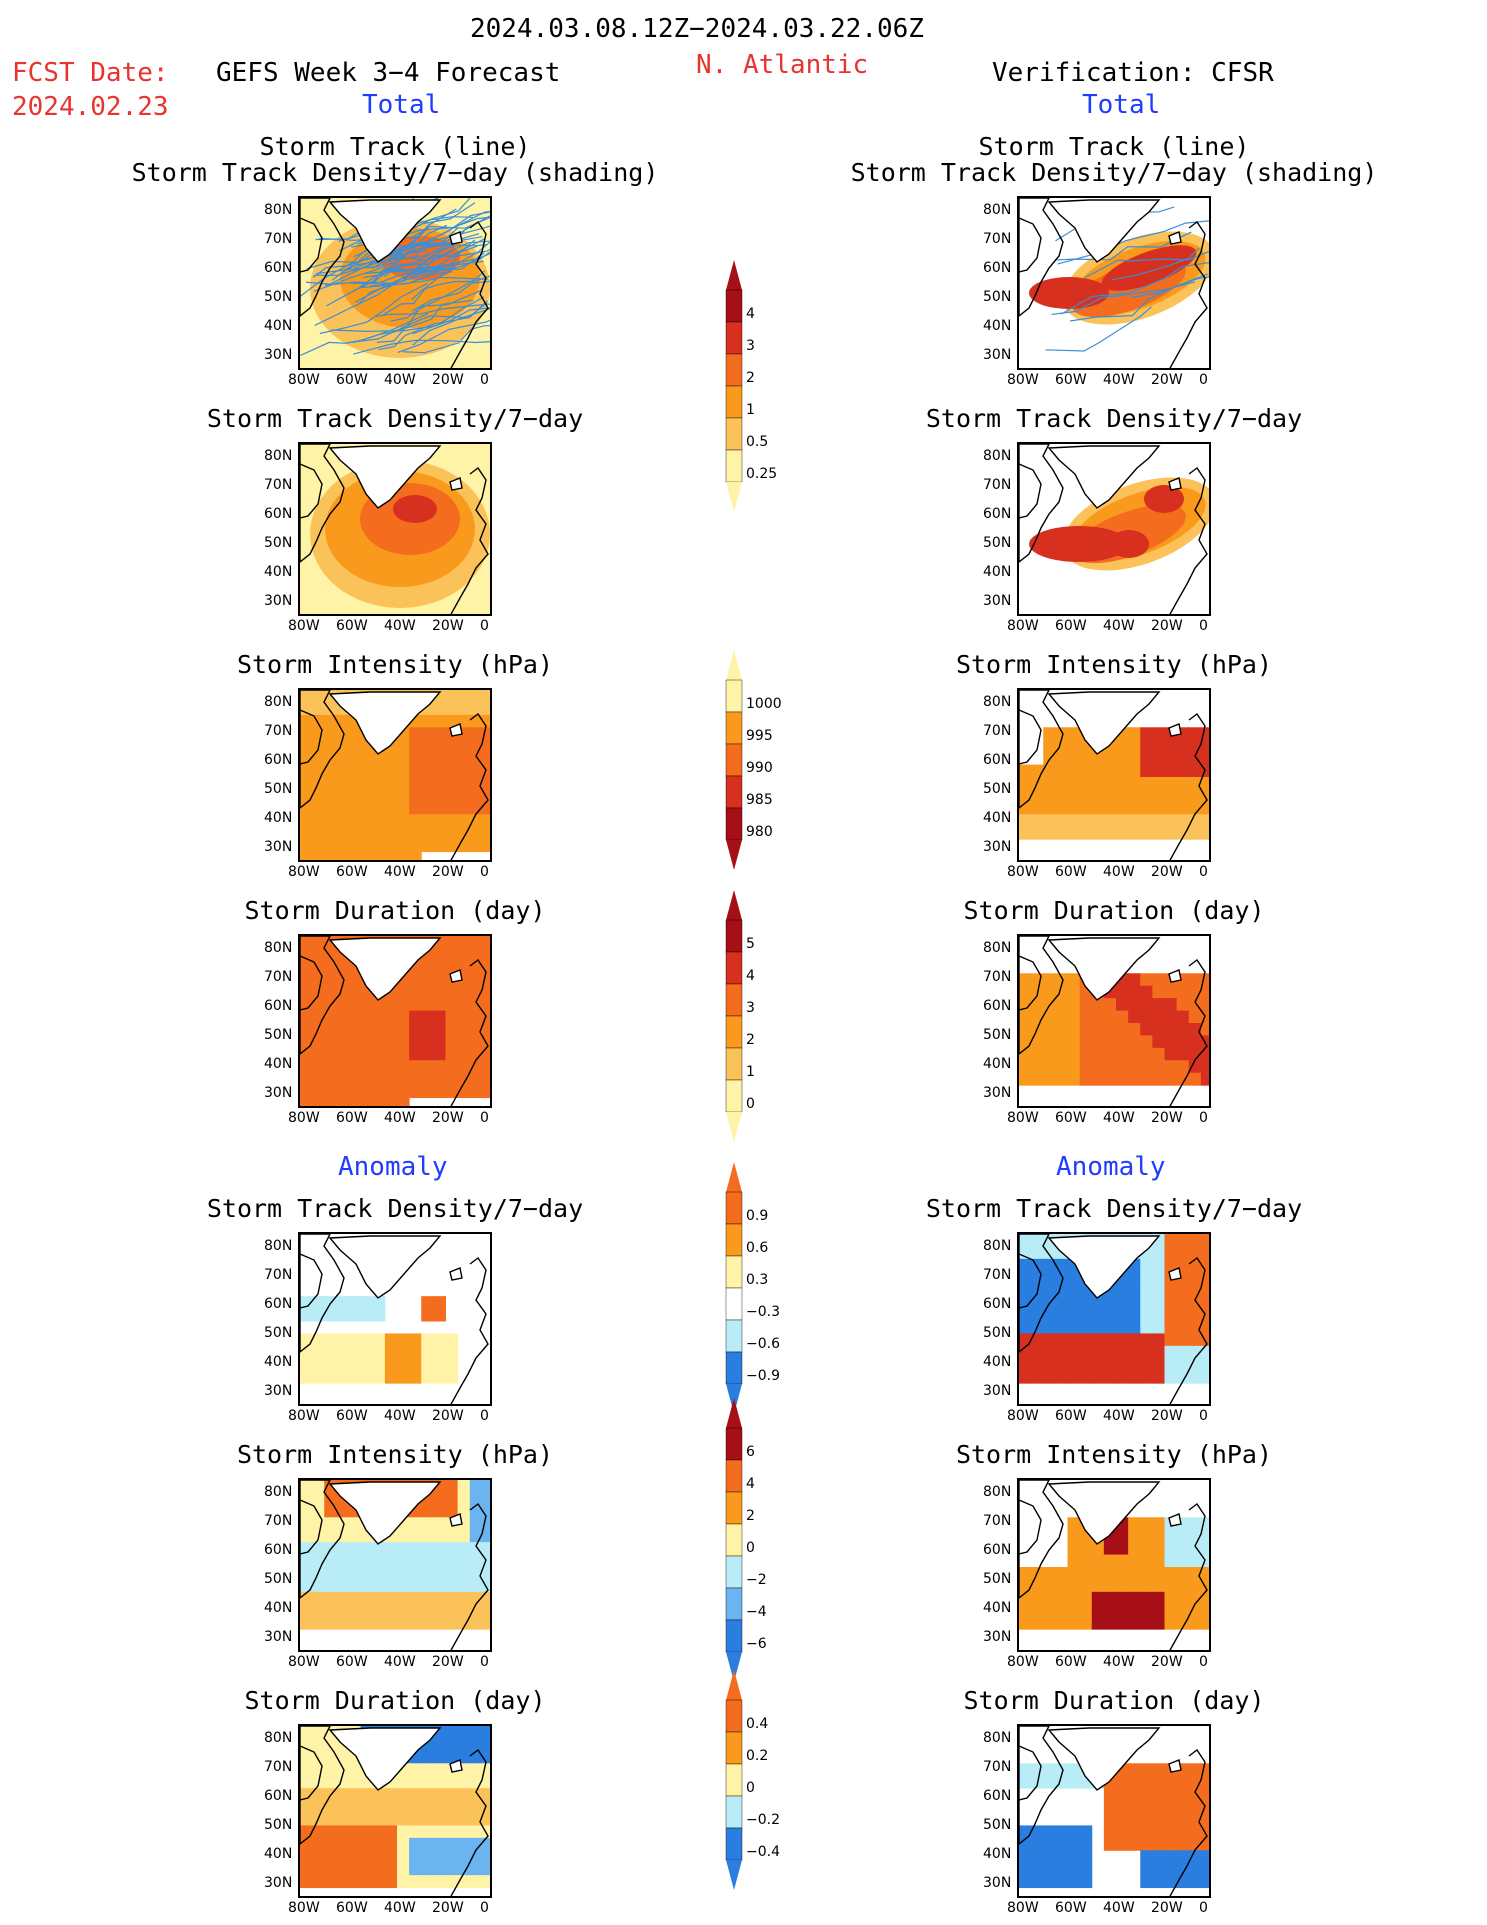 Image resolution: width=1487 pixels, height=1925 pixels. Describe the element at coordinates (734, 1780) in the screenshot. I see `colorbar-duration-anom` at that location.